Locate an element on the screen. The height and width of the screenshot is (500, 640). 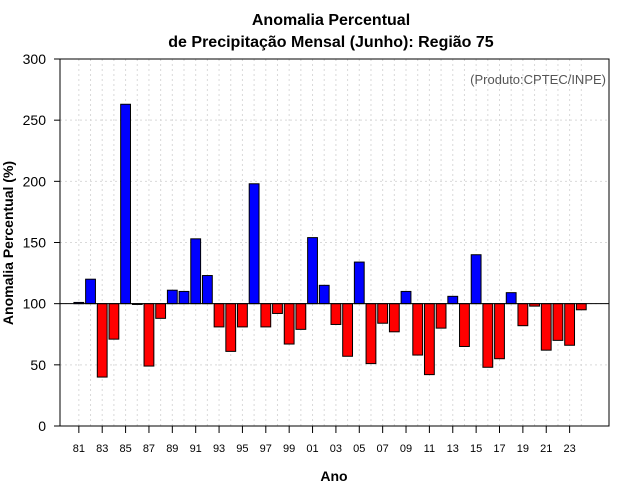
y-tick-label: 300 is located at coordinates (35, 59).